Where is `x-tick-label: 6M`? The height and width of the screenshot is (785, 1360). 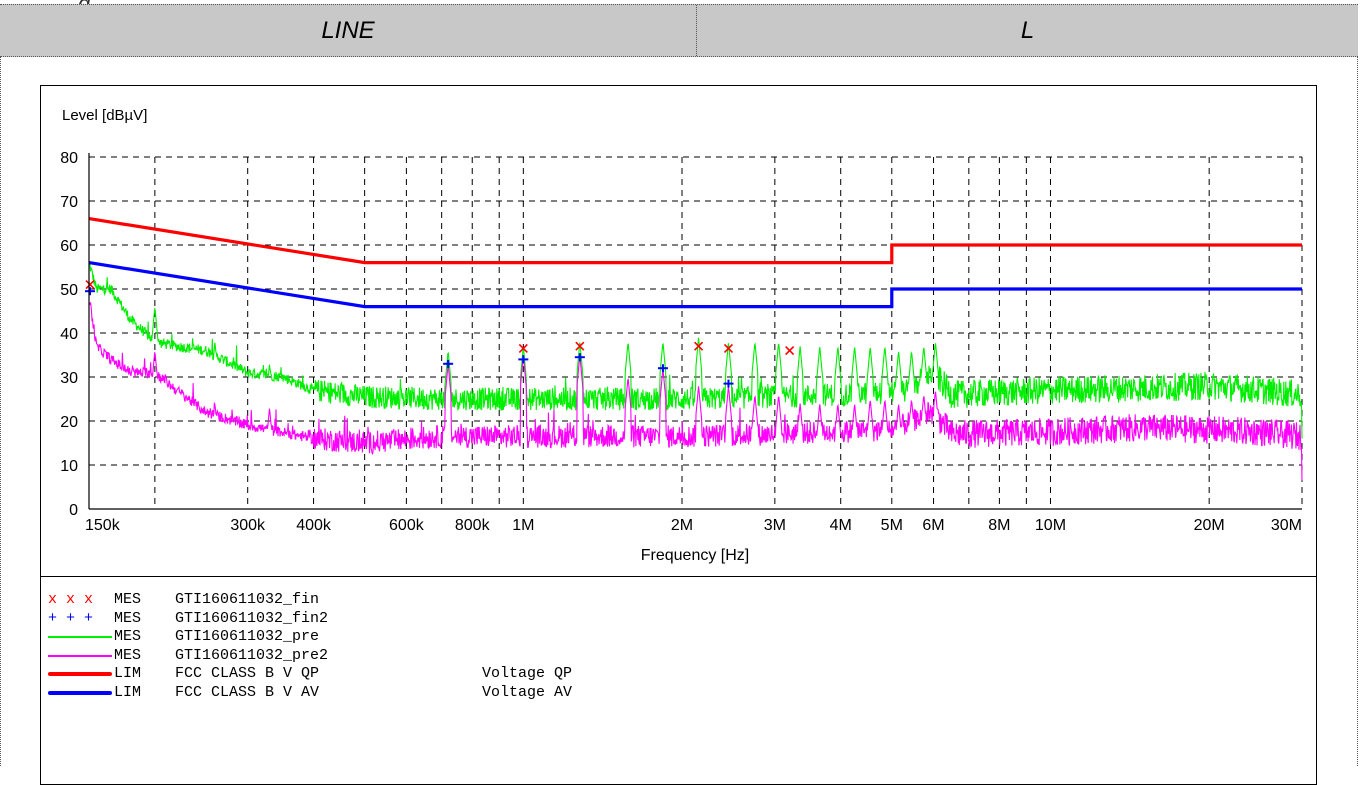
x-tick-label: 6M is located at coordinates (933, 525).